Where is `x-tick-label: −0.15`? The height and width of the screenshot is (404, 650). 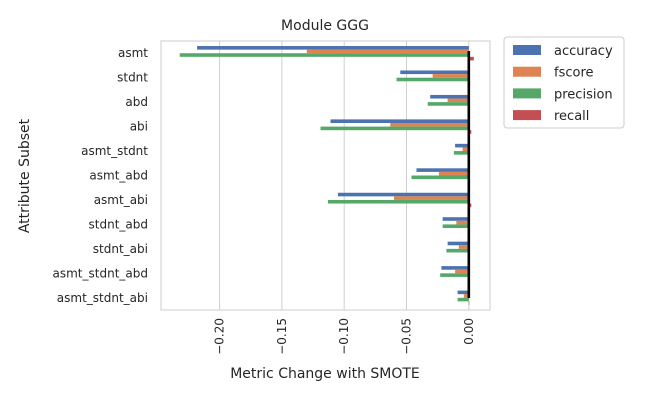
x-tick-label: −0.15 is located at coordinates (282, 336).